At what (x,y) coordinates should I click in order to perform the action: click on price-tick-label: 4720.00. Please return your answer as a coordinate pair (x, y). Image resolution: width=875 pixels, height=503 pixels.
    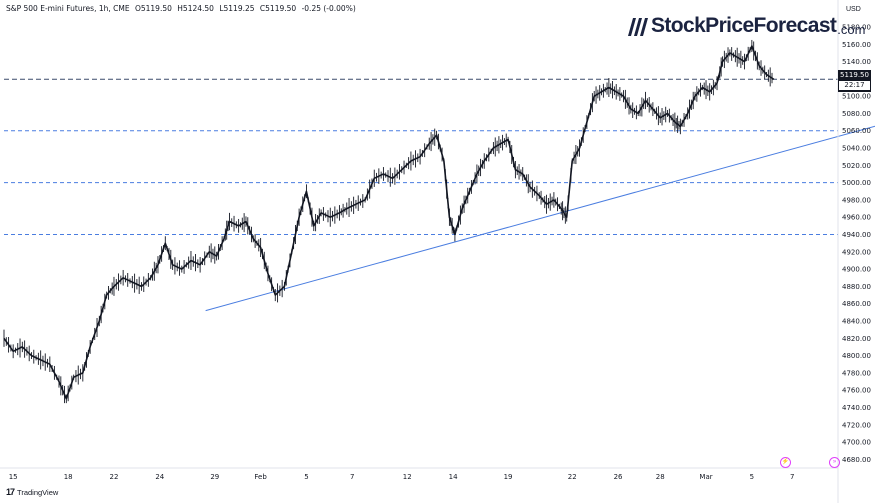
    Looking at the image, I should click on (856, 425).